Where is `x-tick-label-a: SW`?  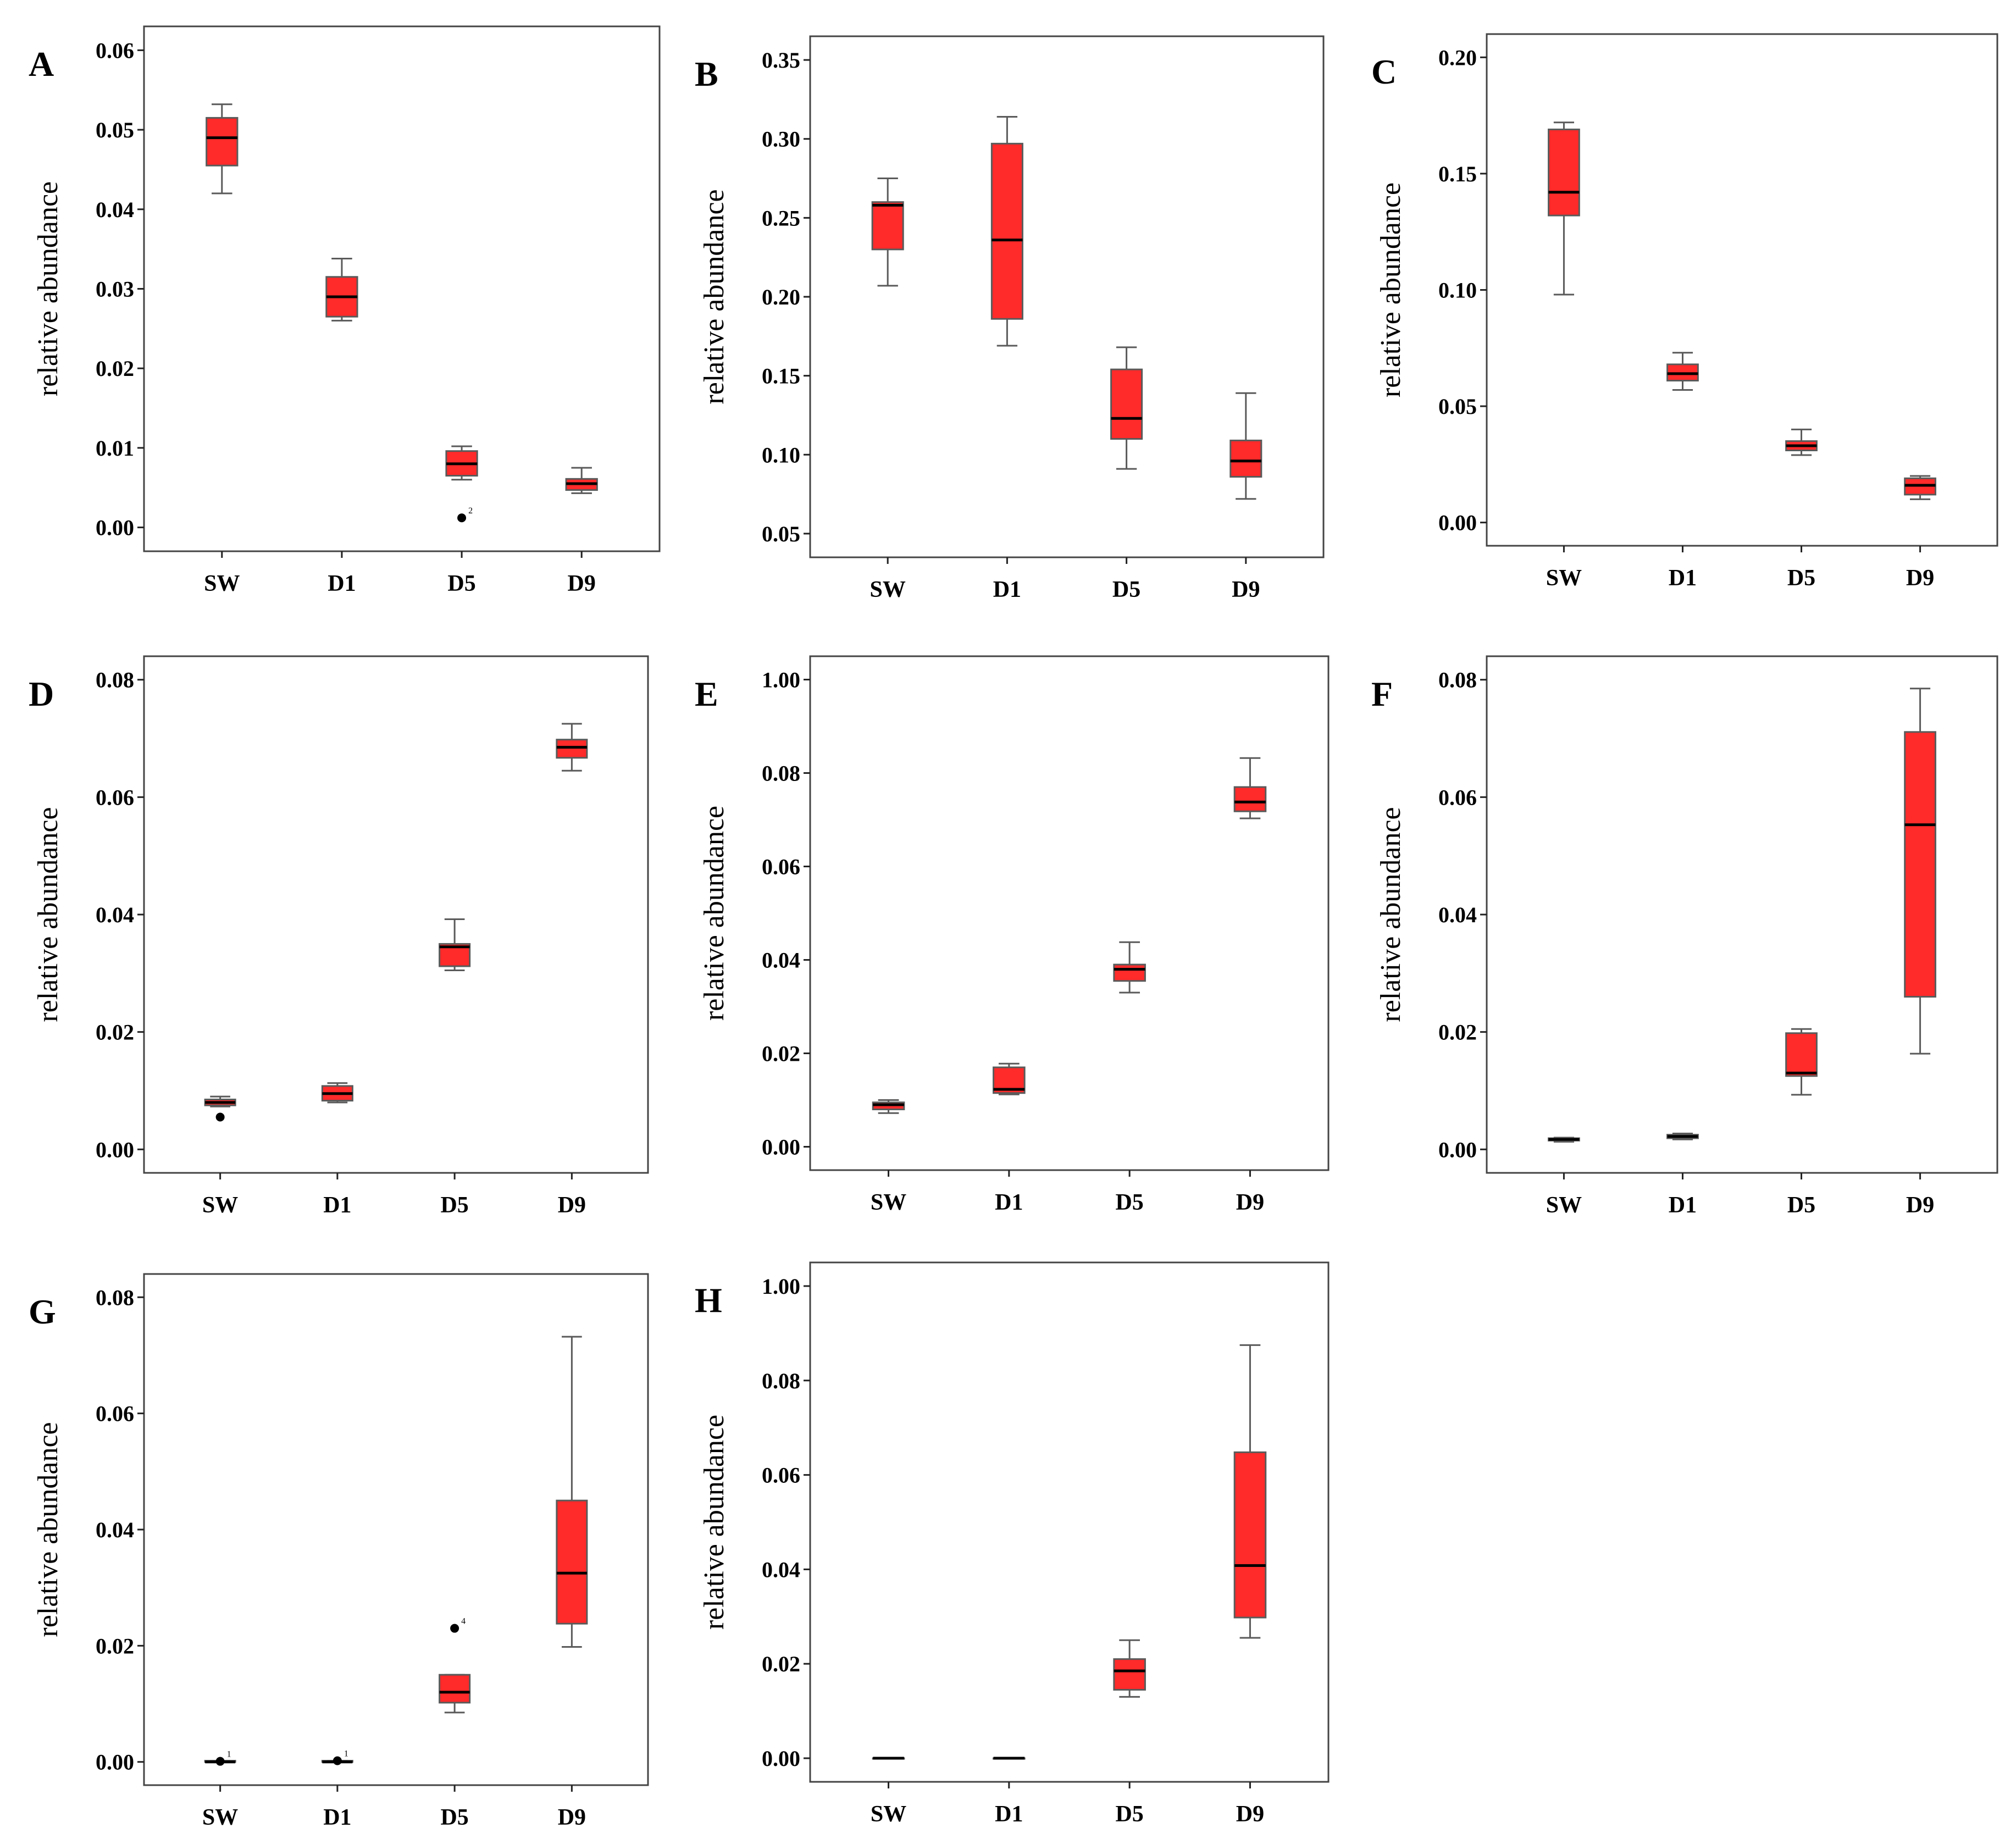 x-tick-label-a: SW is located at coordinates (222, 583).